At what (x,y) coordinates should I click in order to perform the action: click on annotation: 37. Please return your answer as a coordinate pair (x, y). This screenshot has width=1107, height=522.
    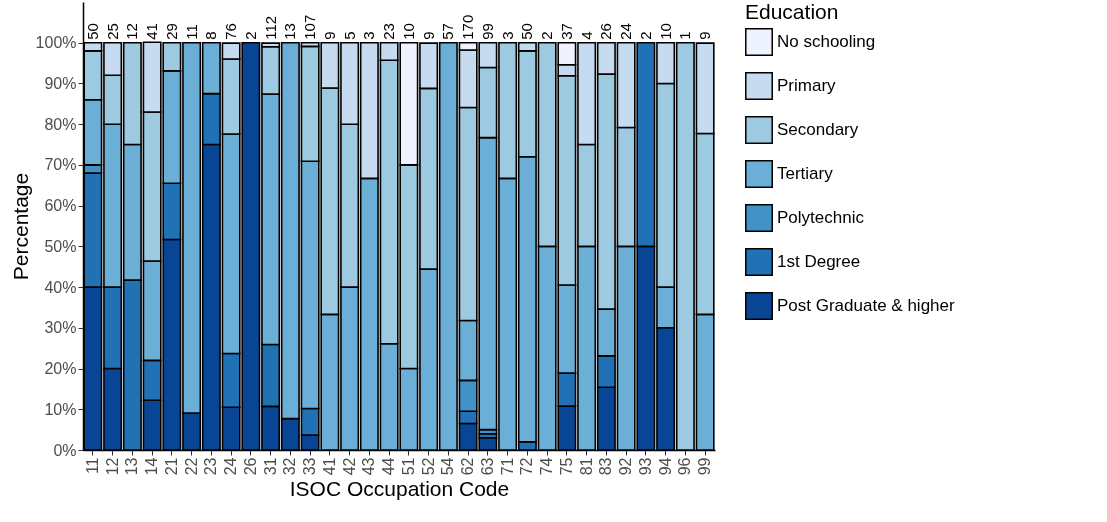
    Looking at the image, I should click on (566, 31).